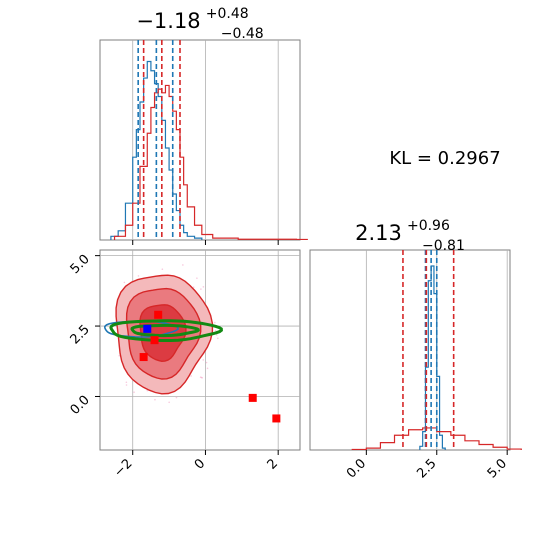 This screenshot has width=550, height=550. I want to click on y-tick-labels: 0.0 2.5 5.0, so click(80, 335).